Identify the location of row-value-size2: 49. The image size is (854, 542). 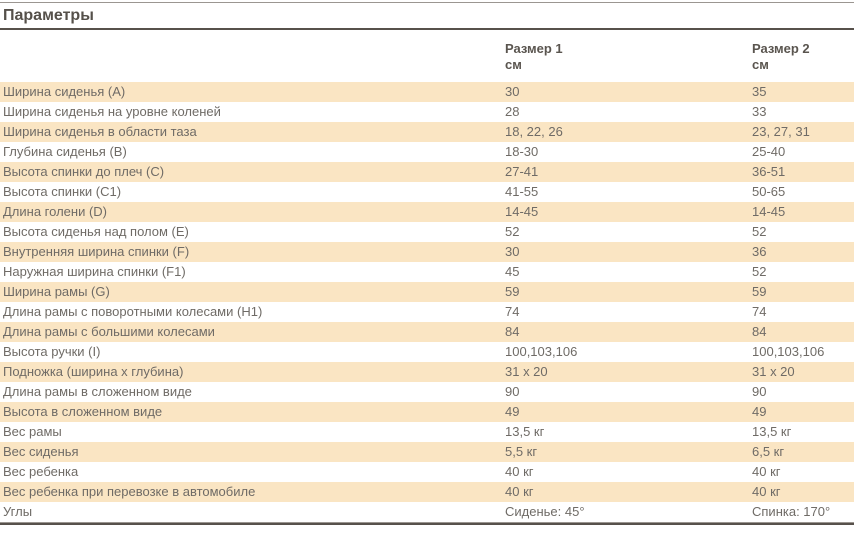
(802, 412).